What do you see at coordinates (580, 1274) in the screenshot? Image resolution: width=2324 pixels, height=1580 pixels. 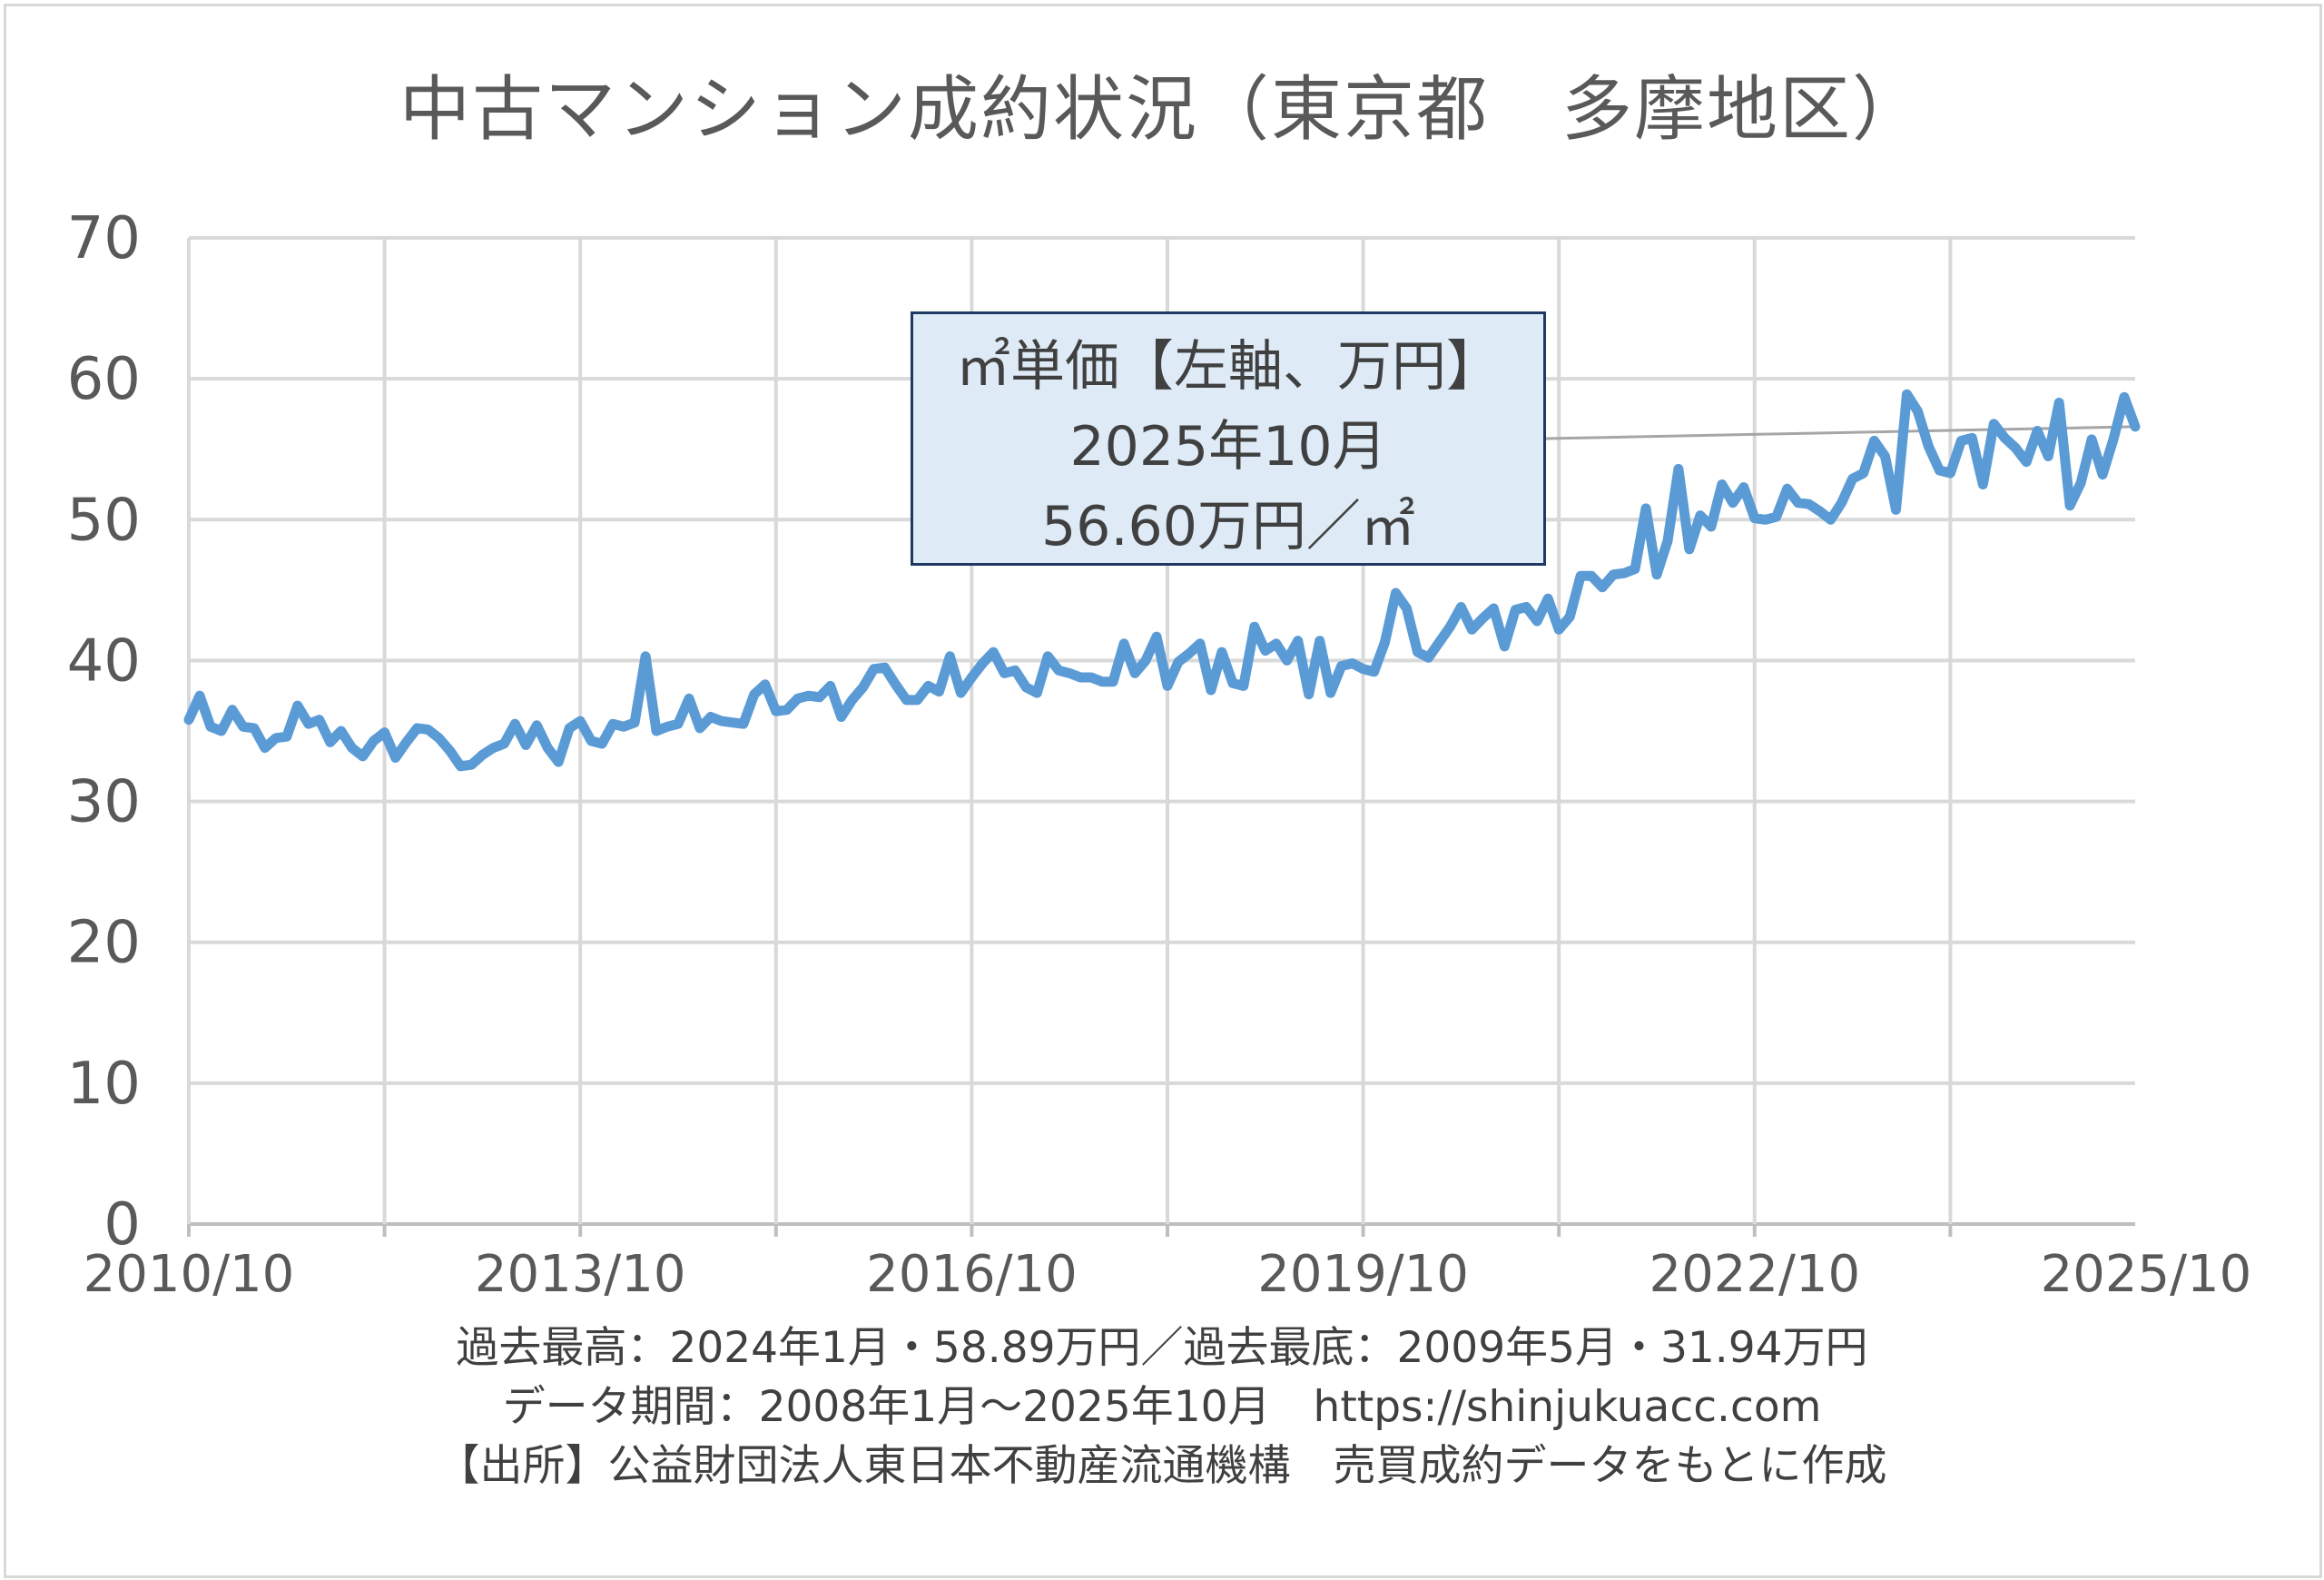 I see `x-tick-label: 2013/10` at bounding box center [580, 1274].